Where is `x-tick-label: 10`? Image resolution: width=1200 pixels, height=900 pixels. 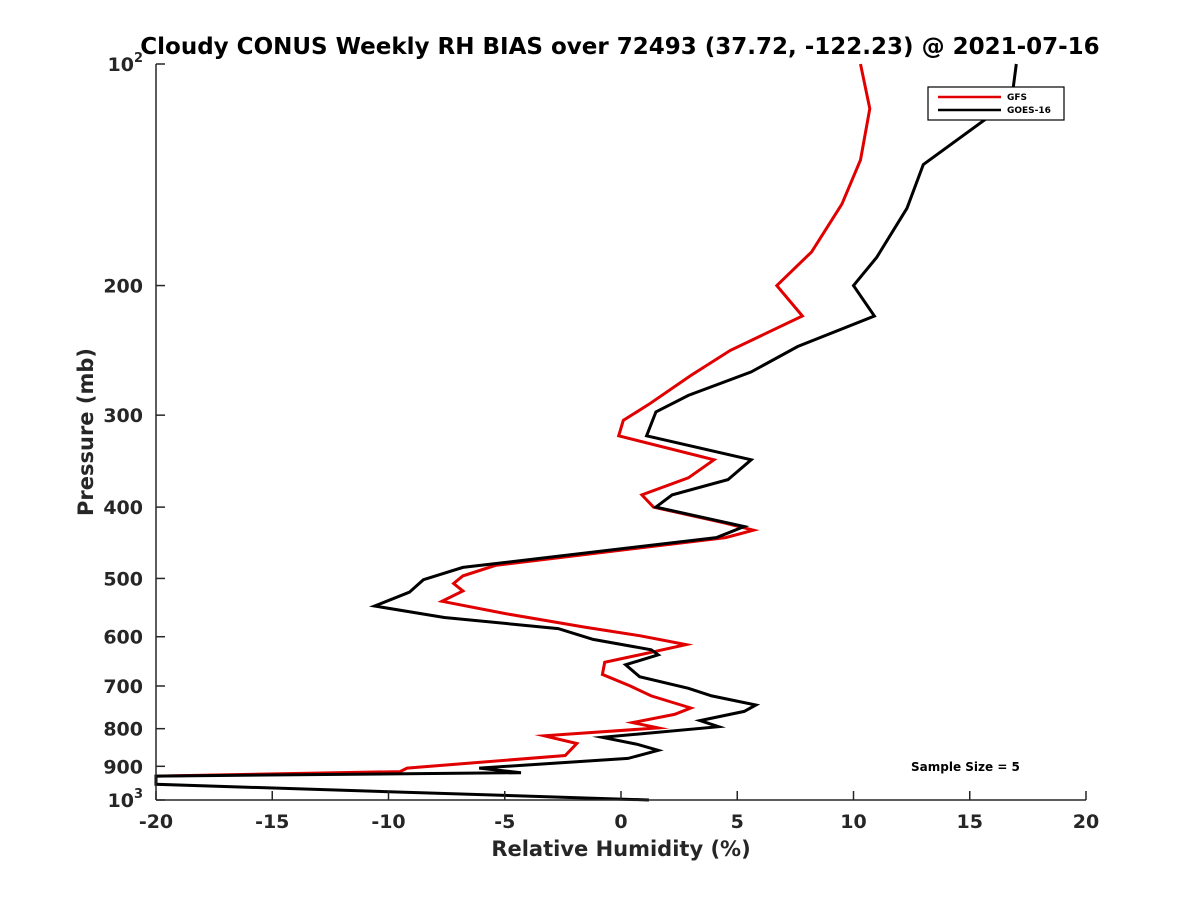
x-tick-label: 10 is located at coordinates (853, 822).